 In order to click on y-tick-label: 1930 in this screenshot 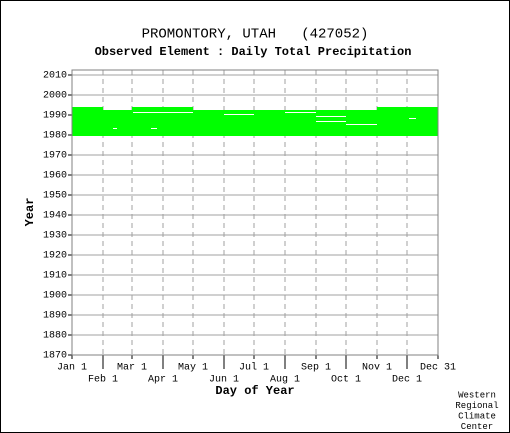, I will do `click(55, 236)`.